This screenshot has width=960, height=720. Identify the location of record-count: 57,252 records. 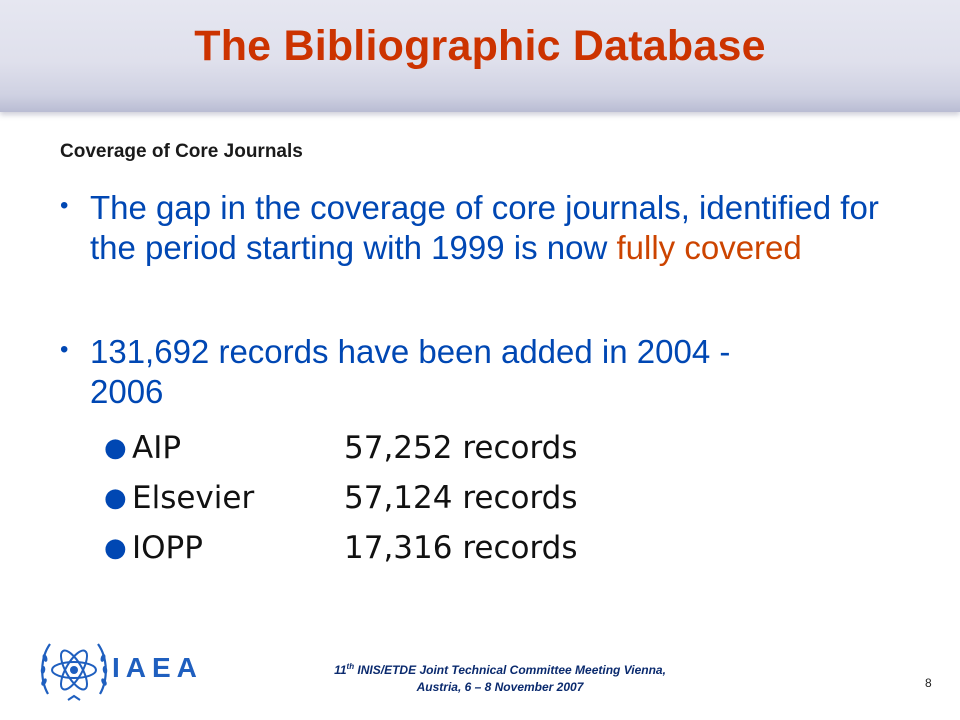
(461, 448).